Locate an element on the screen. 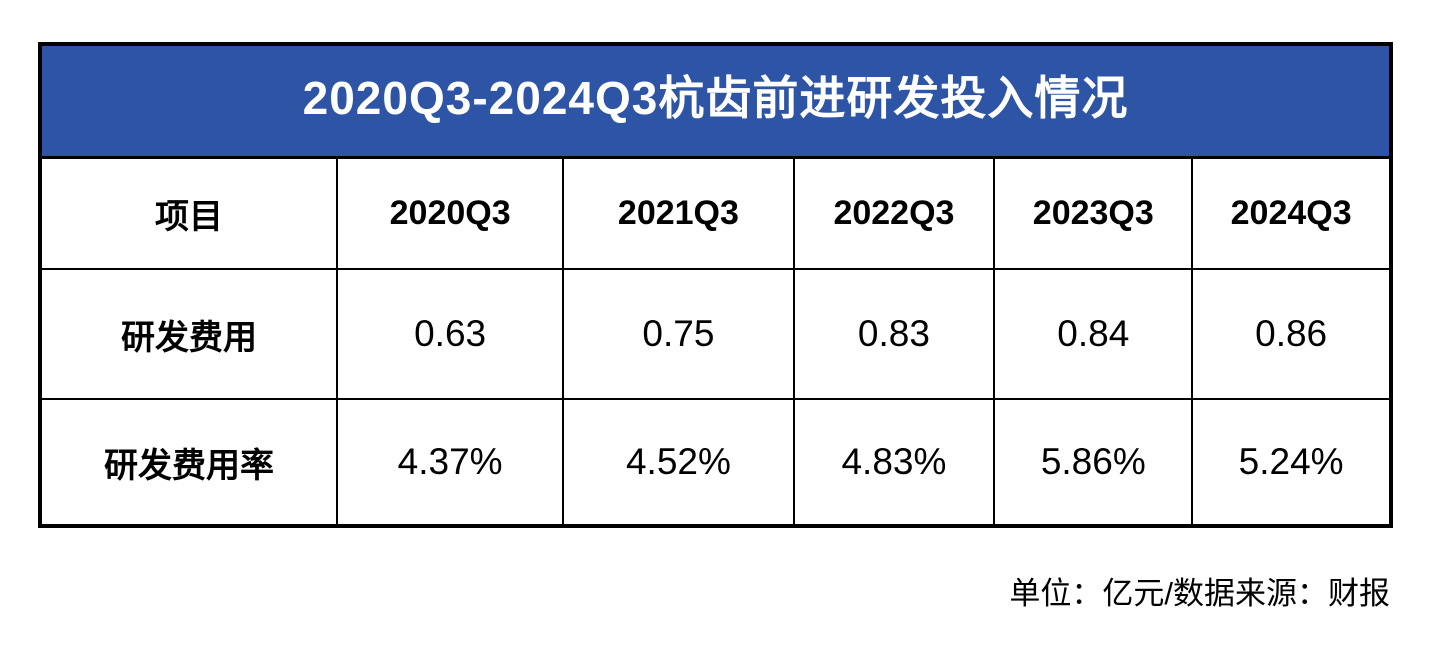 This screenshot has width=1439, height=663. cell-rd-expense-2023q3: 0.84 is located at coordinates (1093, 334).